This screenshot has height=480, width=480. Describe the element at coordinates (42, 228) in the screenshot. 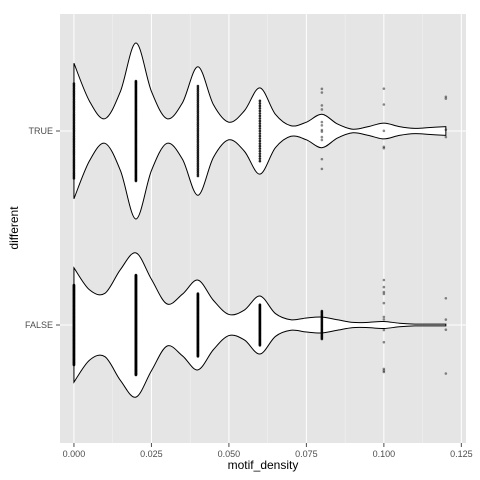

I see `y-axis: FALSE TRUE` at that location.